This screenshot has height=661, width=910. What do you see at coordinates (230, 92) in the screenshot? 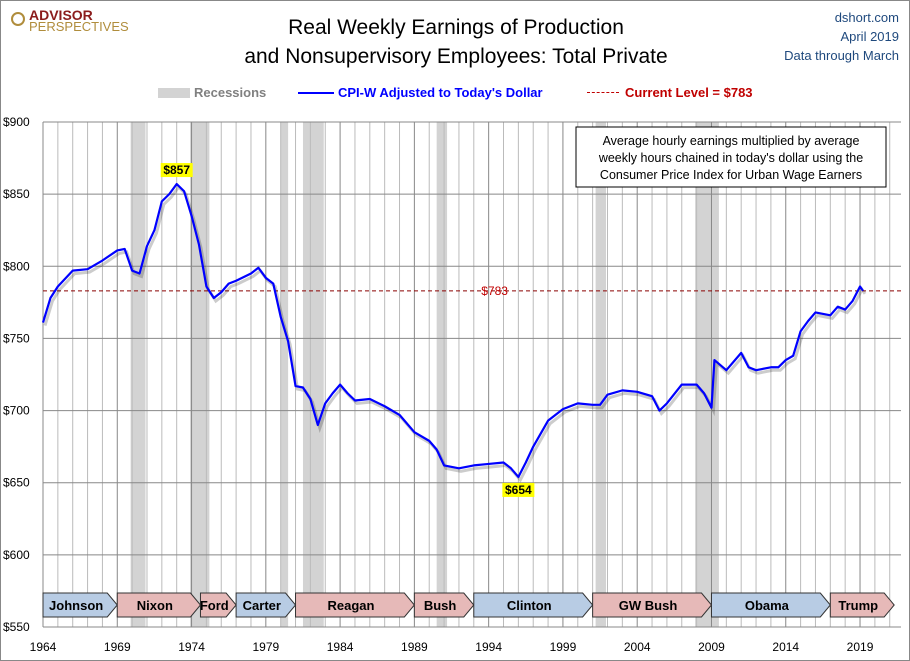
I see `legend-recessions: Recessions` at bounding box center [230, 92].